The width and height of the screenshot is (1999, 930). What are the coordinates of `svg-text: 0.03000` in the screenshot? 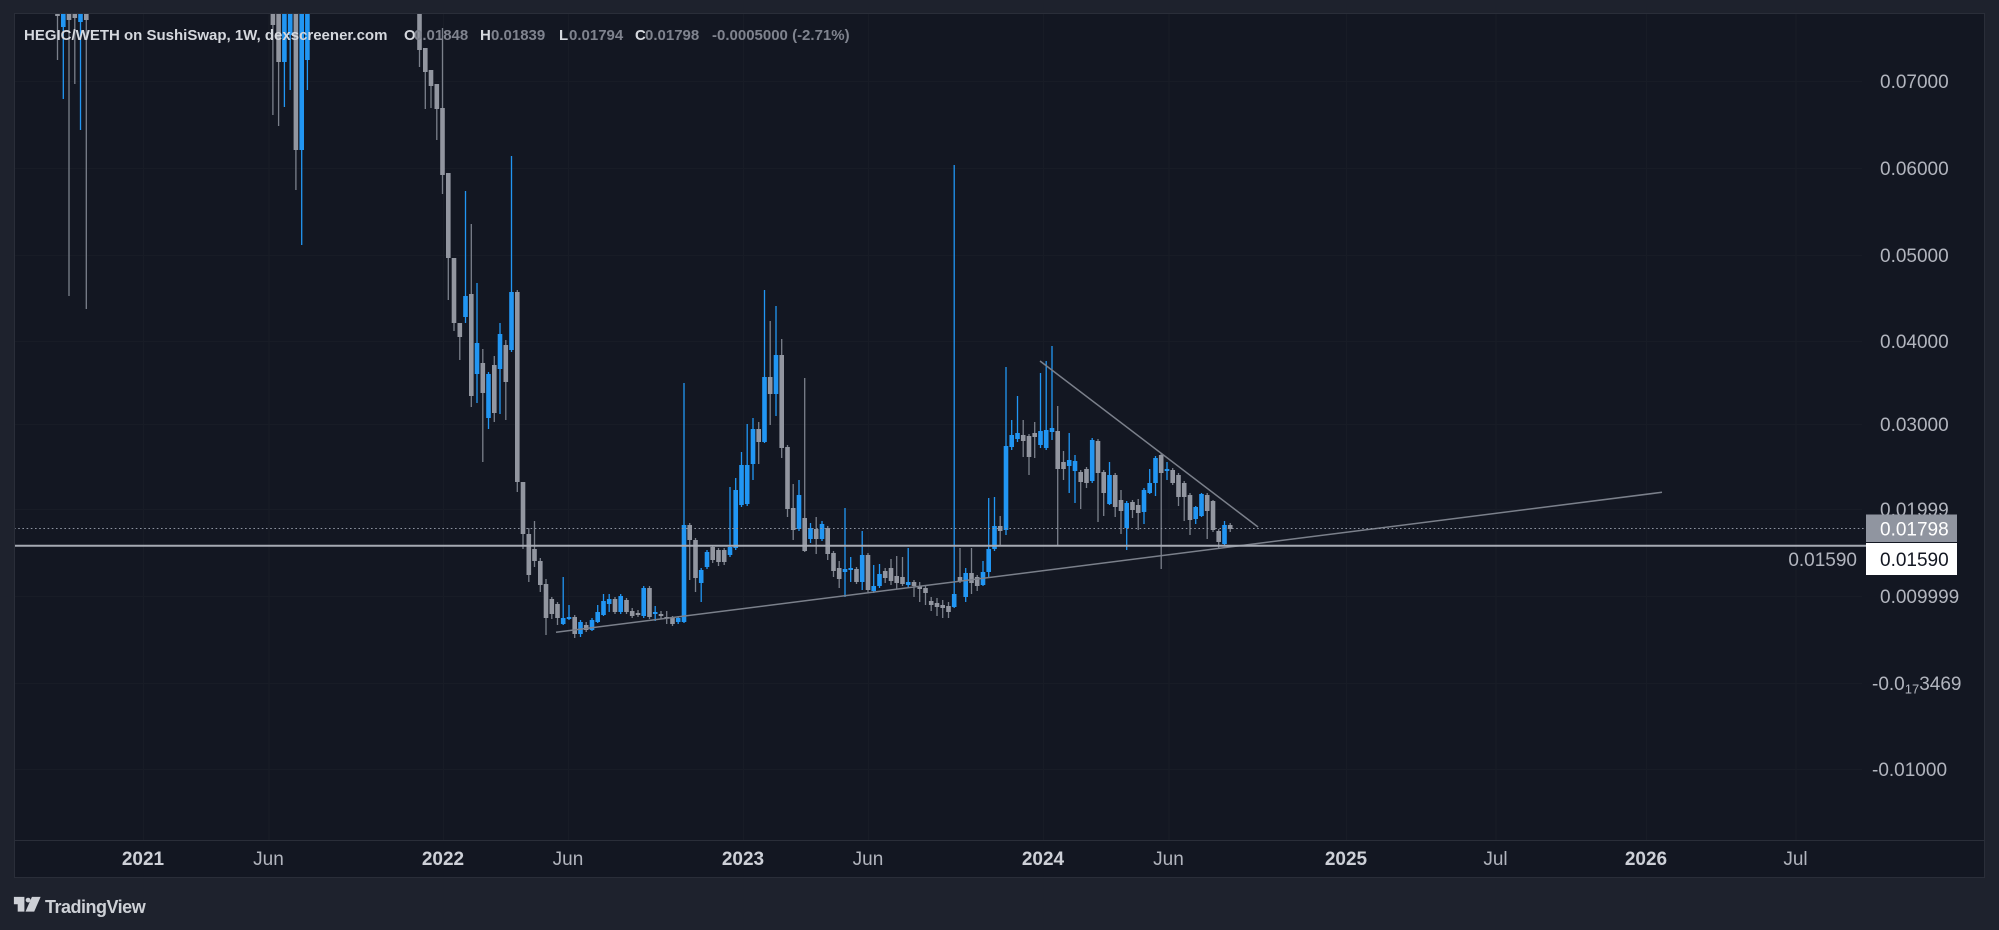 It's located at (1914, 425).